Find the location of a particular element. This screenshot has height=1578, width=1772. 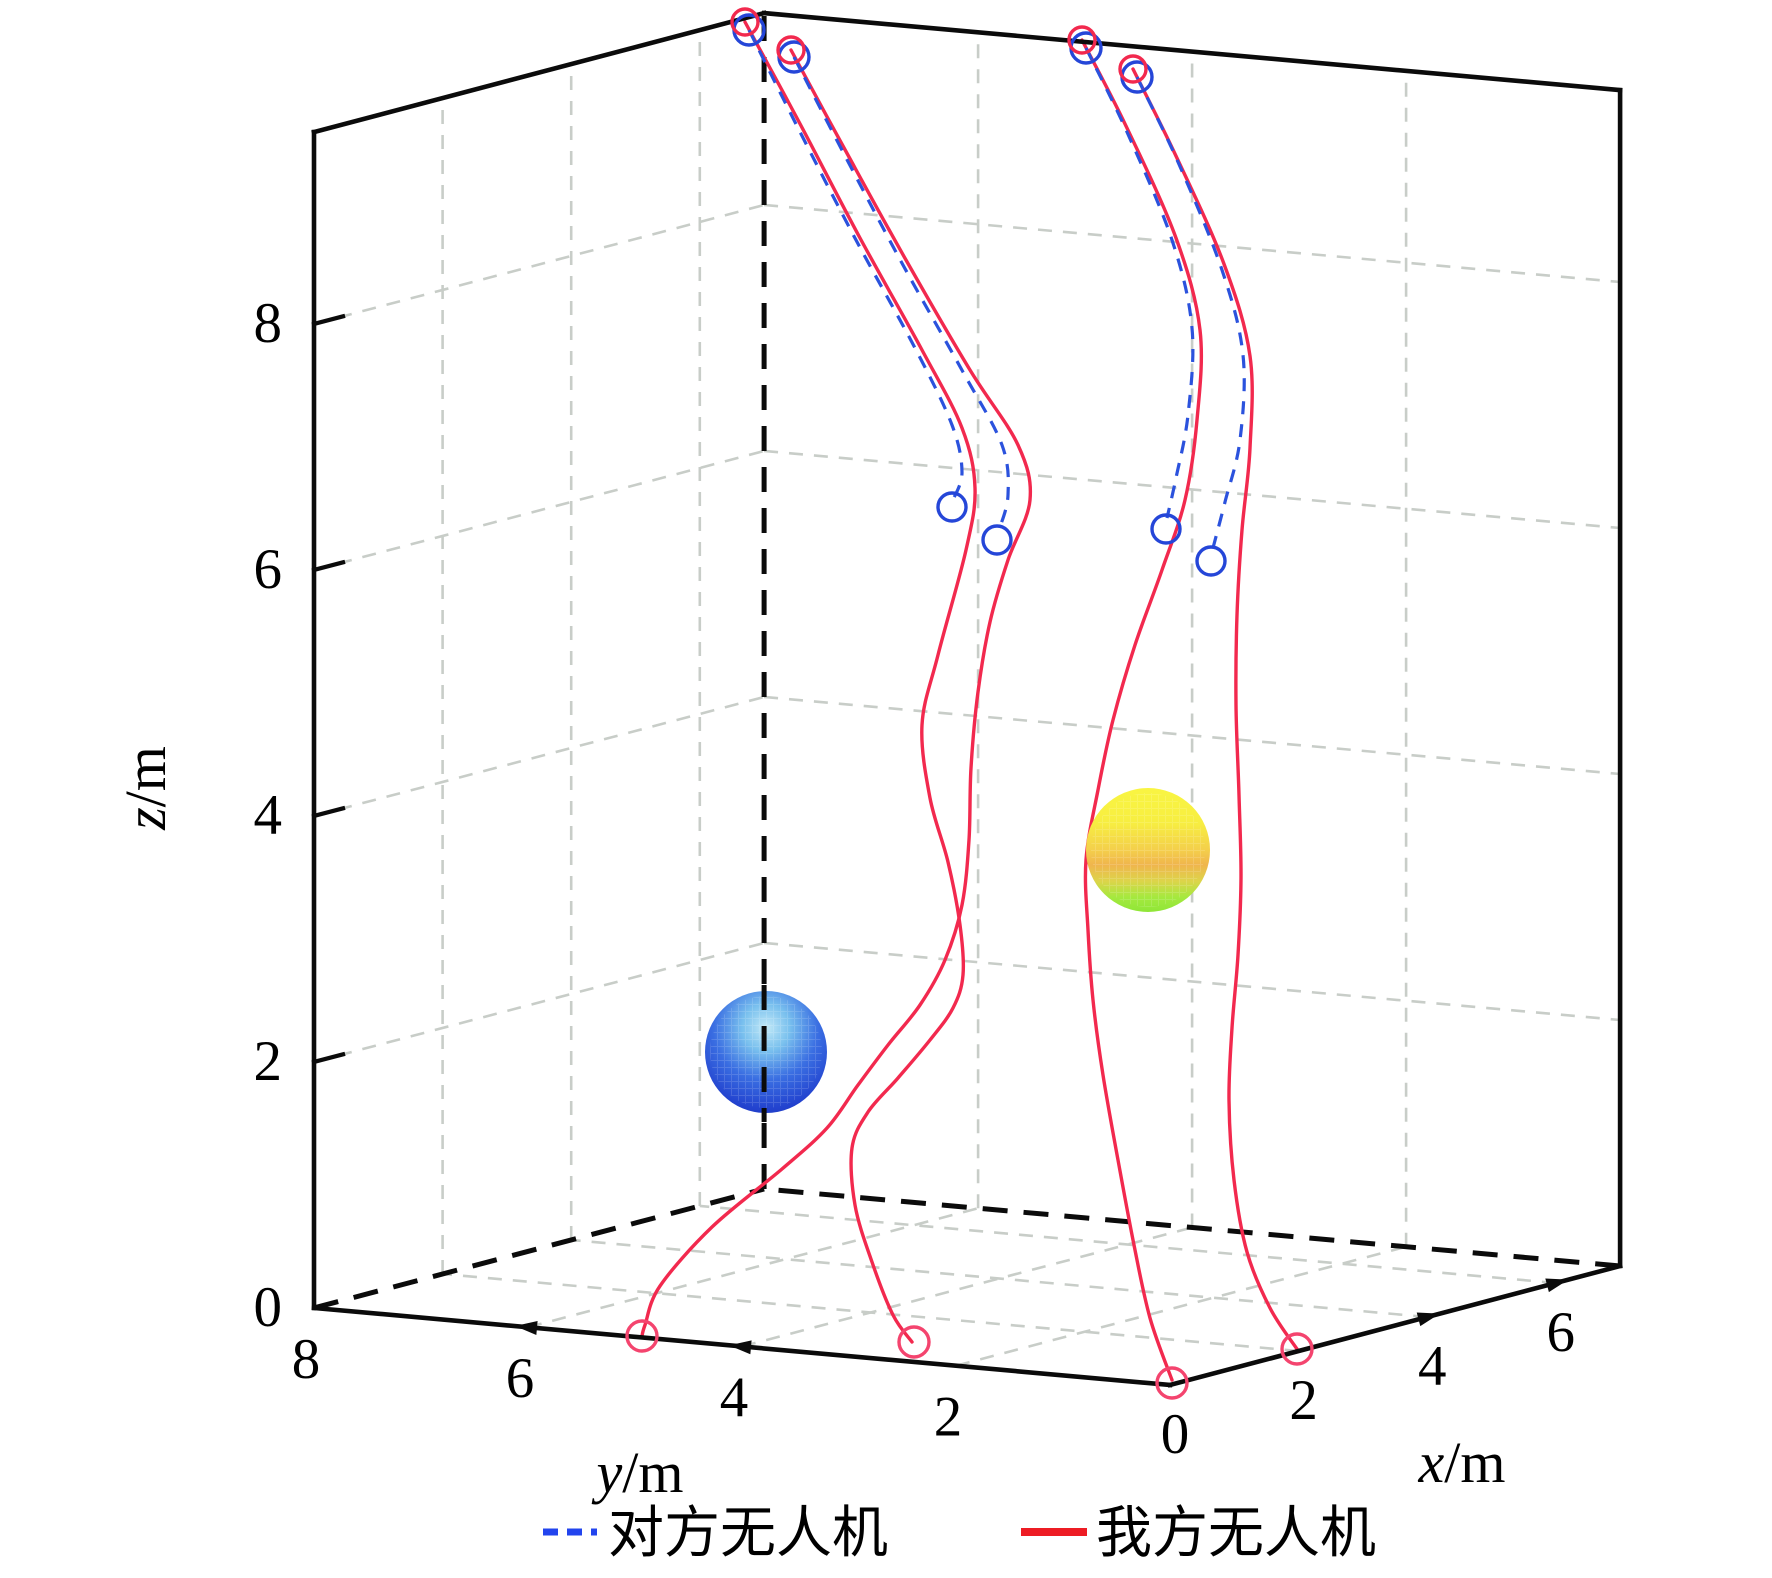

gridline-leftwall-z2 is located at coordinates (539, 1002).